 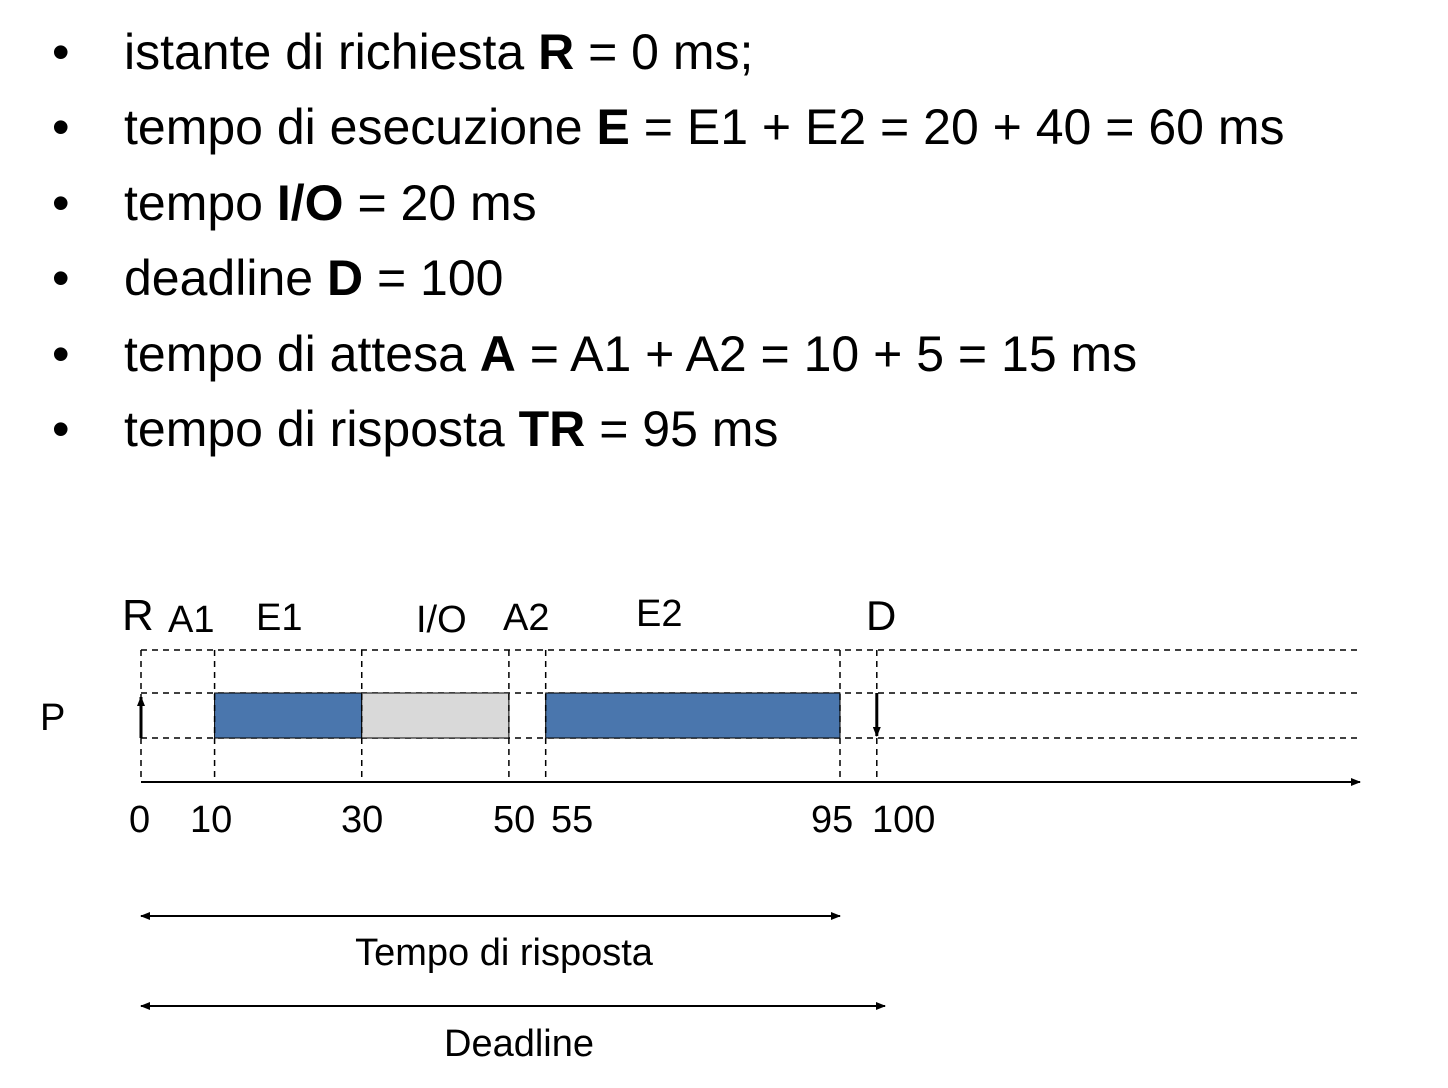 What do you see at coordinates (200, 203) in the screenshot?
I see `bullet-text: tempo` at bounding box center [200, 203].